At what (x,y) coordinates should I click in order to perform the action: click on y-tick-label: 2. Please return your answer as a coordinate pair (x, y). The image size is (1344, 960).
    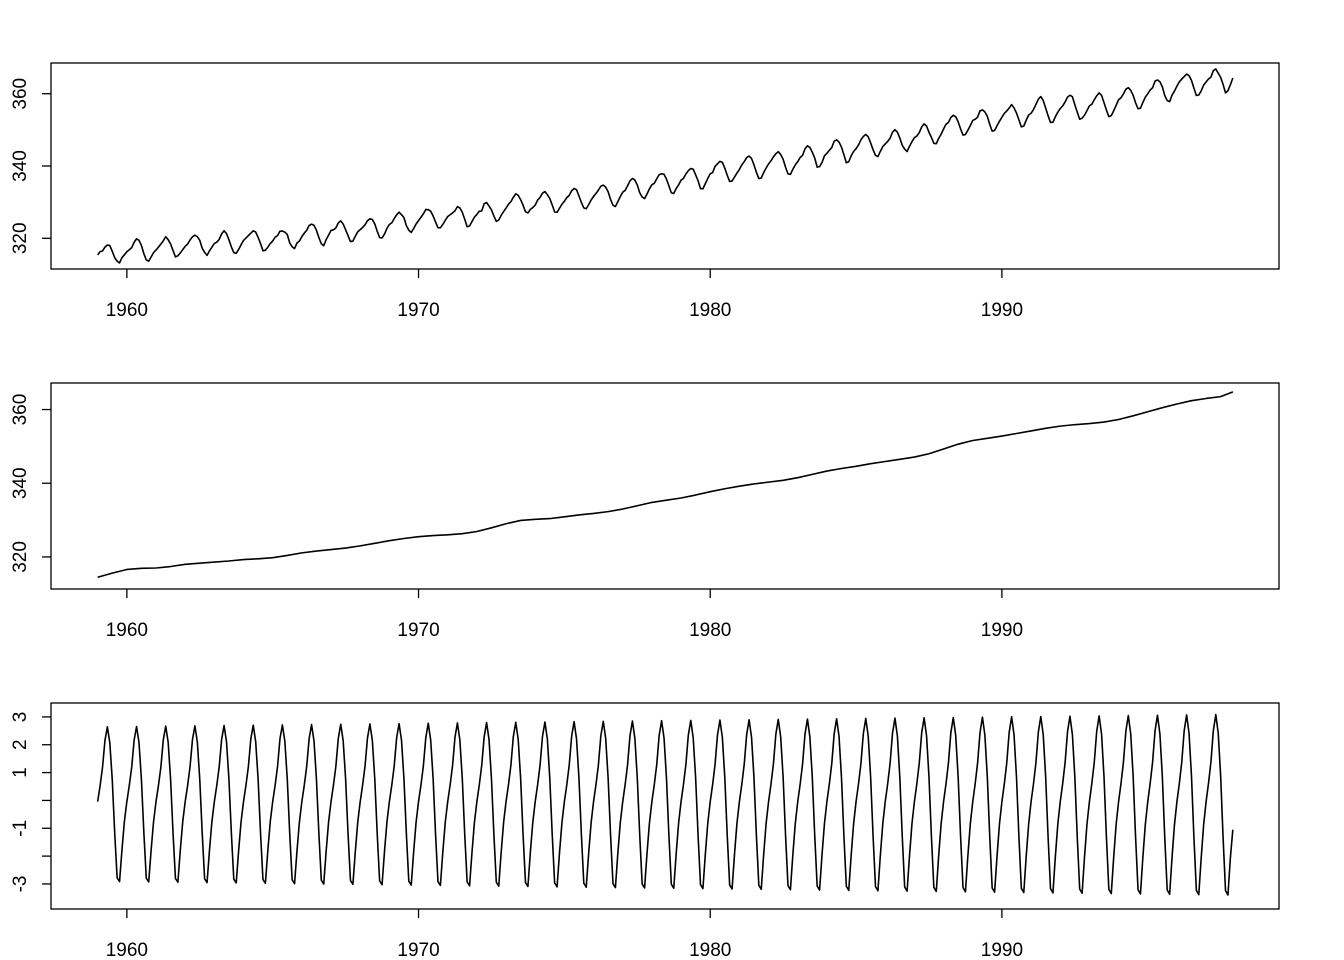
    Looking at the image, I should click on (20, 744).